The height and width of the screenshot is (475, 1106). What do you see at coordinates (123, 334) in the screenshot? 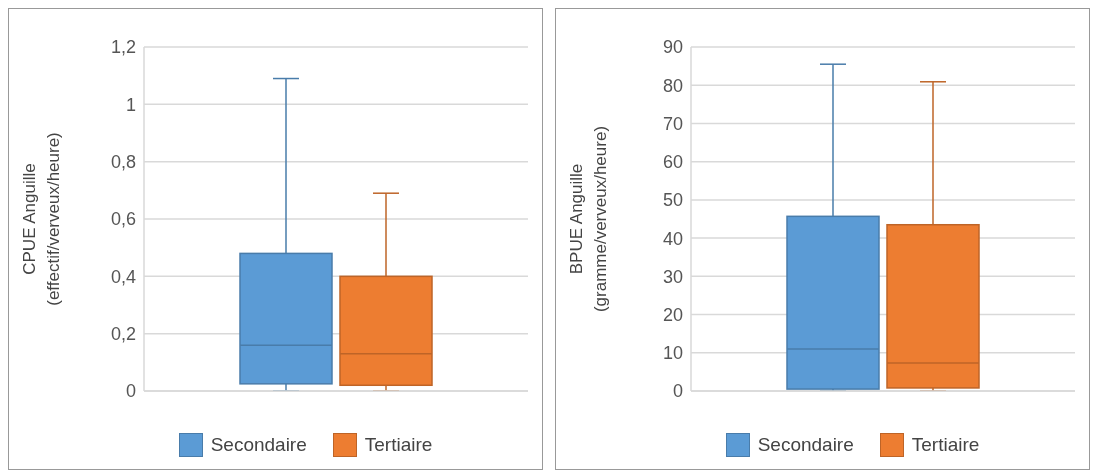
I see `y-tick-label: 0,2` at bounding box center [123, 334].